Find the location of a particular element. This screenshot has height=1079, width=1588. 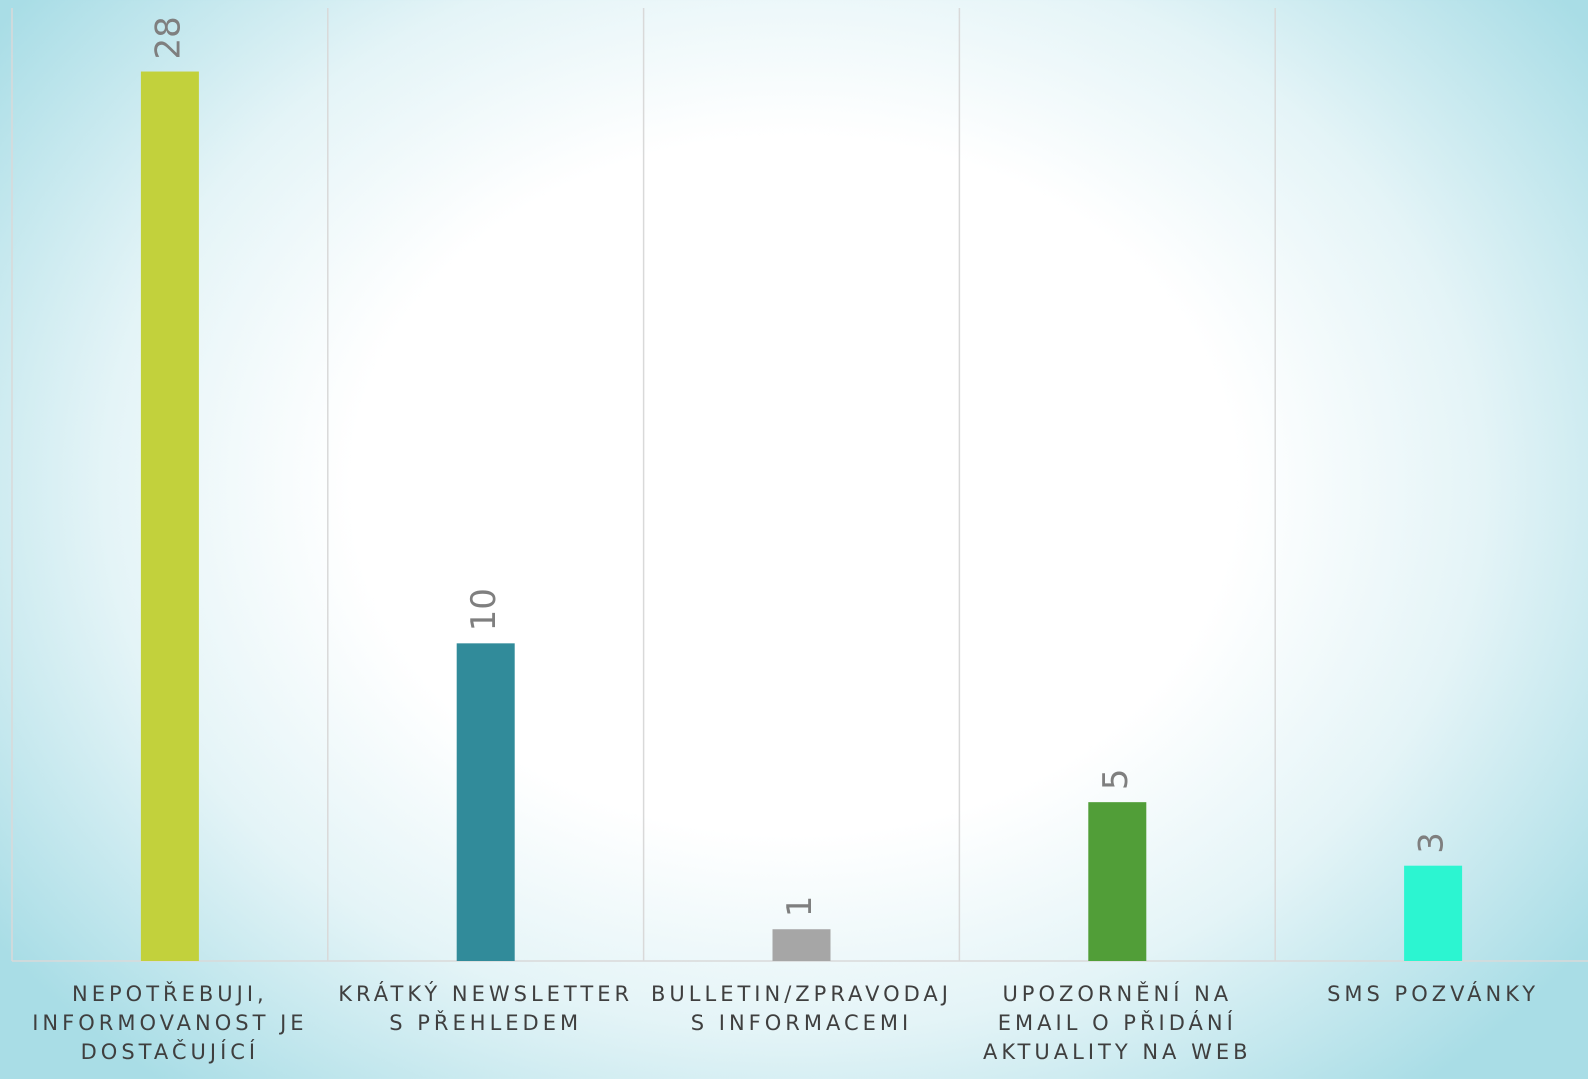

value-label: 1 is located at coordinates (800, 907).